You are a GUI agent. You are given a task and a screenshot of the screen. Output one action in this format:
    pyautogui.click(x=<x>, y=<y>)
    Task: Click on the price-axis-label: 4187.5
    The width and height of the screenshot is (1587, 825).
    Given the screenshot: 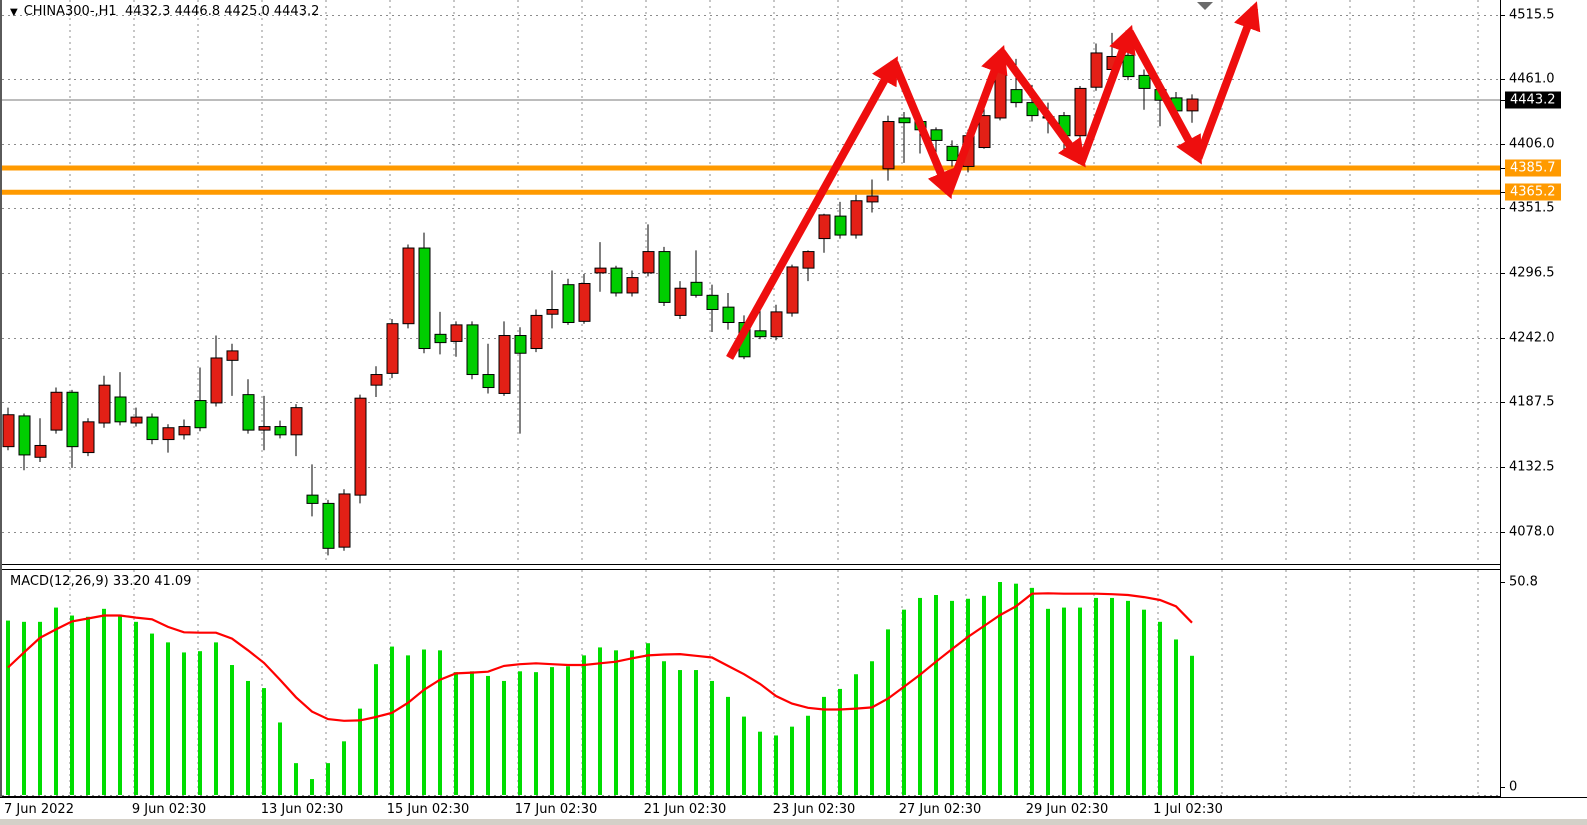 What is the action you would take?
    pyautogui.click(x=1532, y=402)
    